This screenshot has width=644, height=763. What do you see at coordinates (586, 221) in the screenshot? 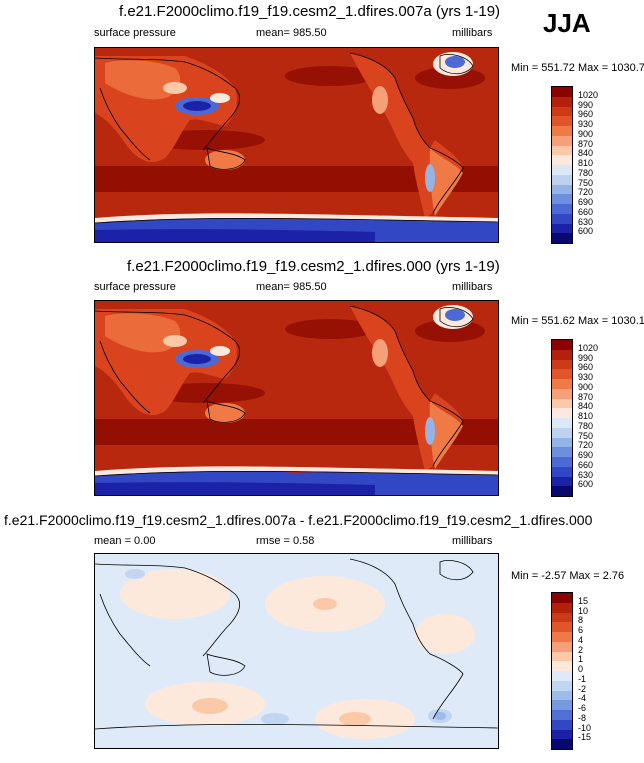
I see `colorbar-tick-label: 630` at bounding box center [586, 221].